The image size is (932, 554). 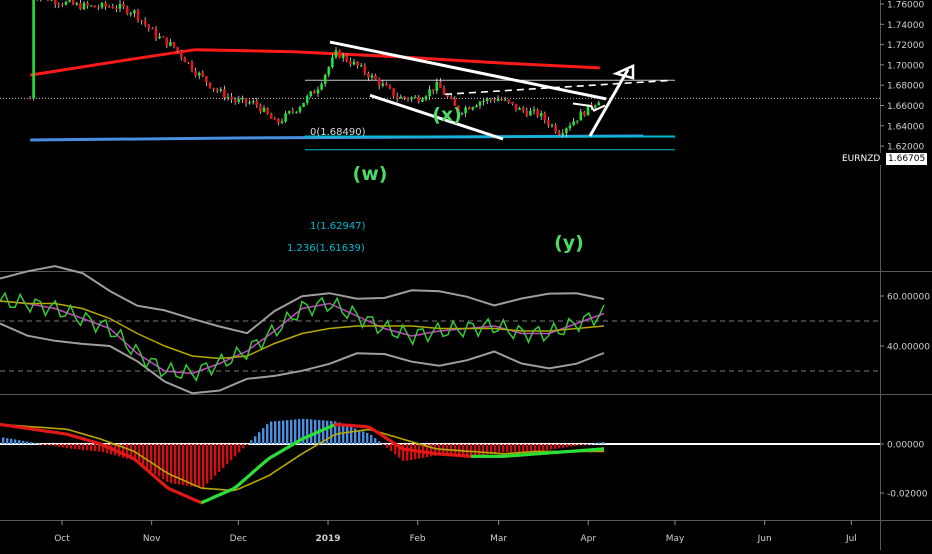 What do you see at coordinates (327, 539) in the screenshot?
I see `time-tick-label: 2019` at bounding box center [327, 539].